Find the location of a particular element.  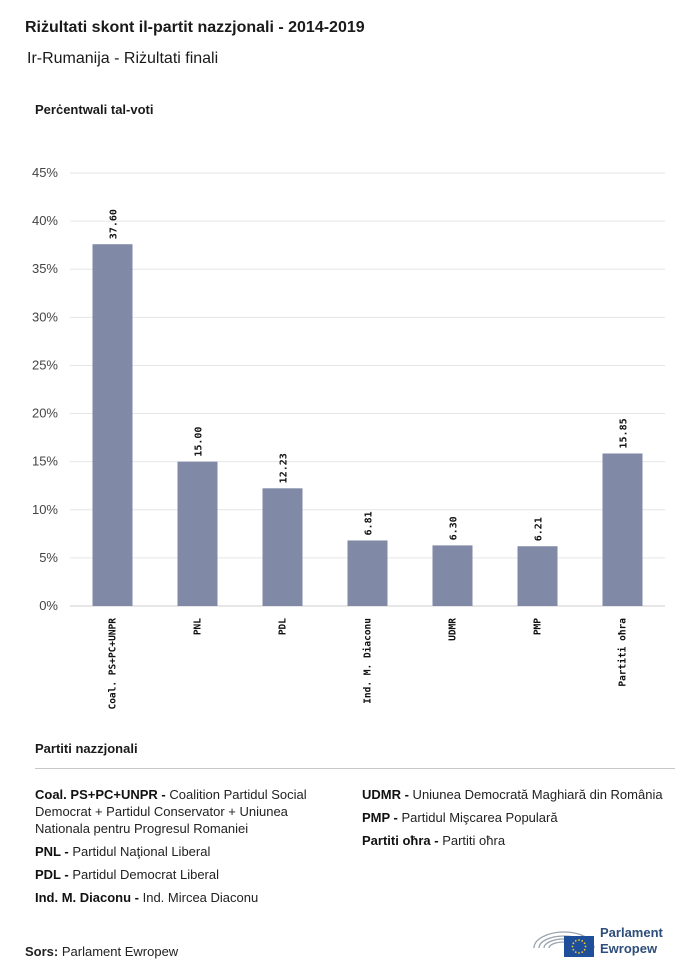

legend-divider is located at coordinates (355, 768).